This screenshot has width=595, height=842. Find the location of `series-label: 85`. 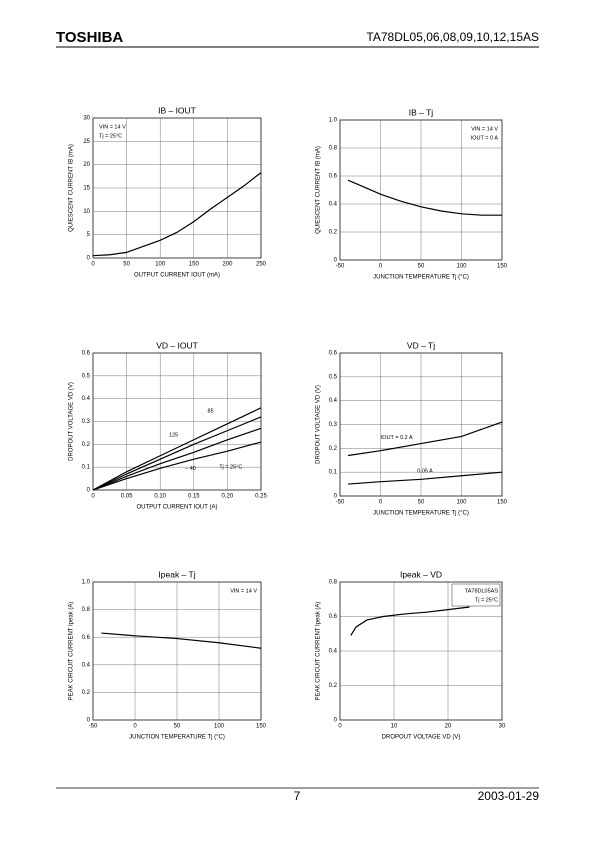

series-label: 85 is located at coordinates (211, 412).